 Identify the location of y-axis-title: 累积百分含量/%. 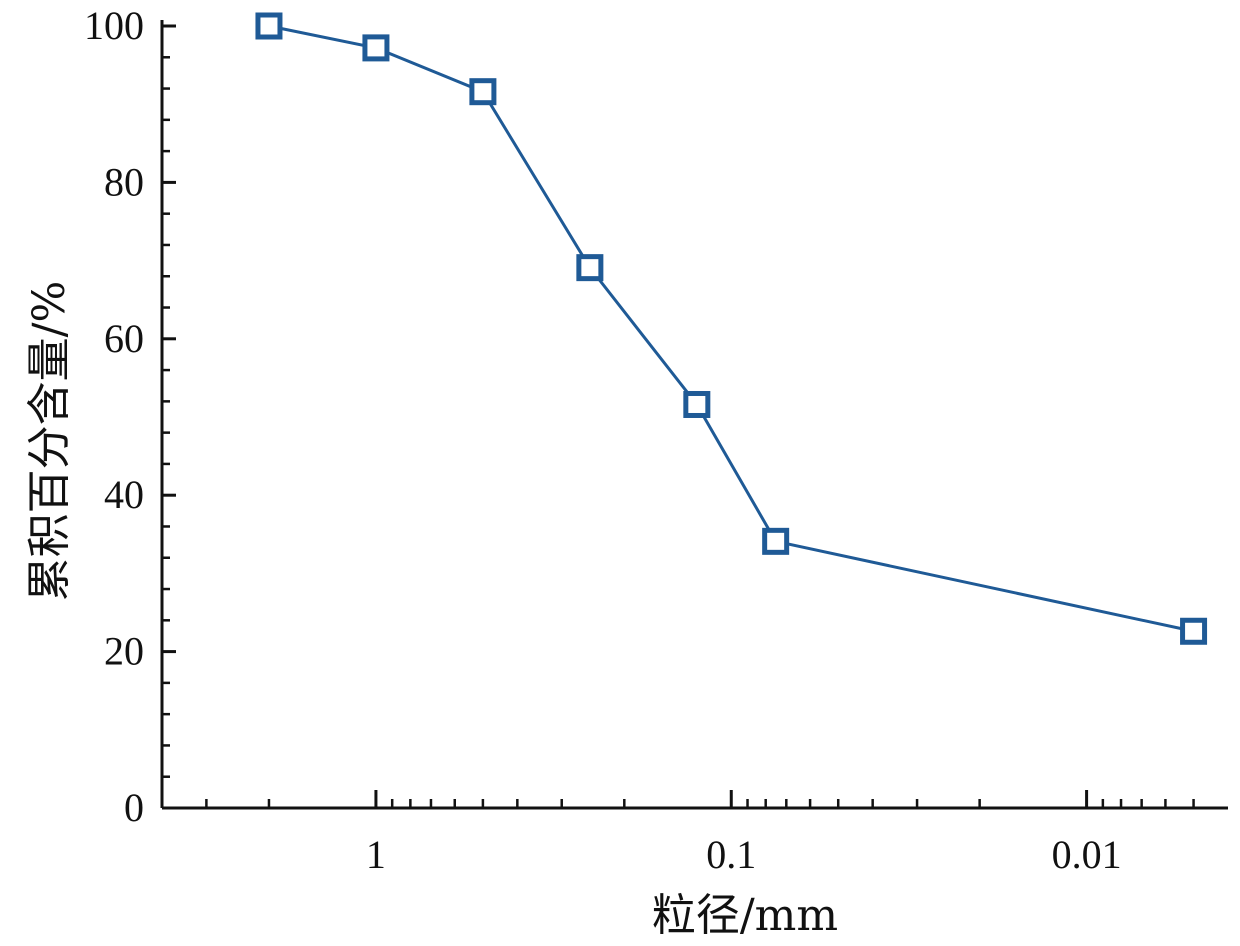
(49, 441).